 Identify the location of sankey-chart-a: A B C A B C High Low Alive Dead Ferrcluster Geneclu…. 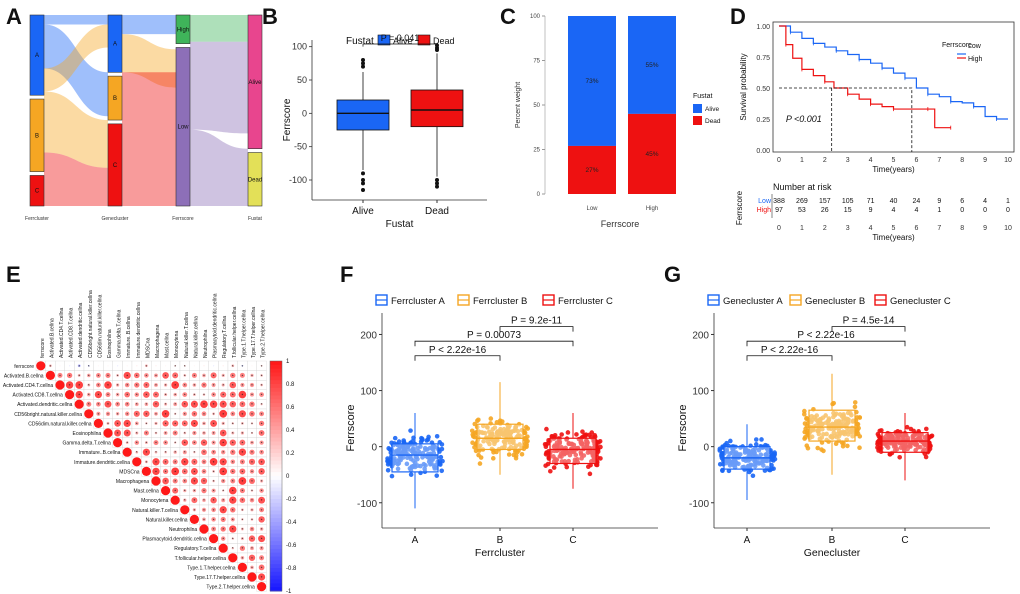
(144, 118).